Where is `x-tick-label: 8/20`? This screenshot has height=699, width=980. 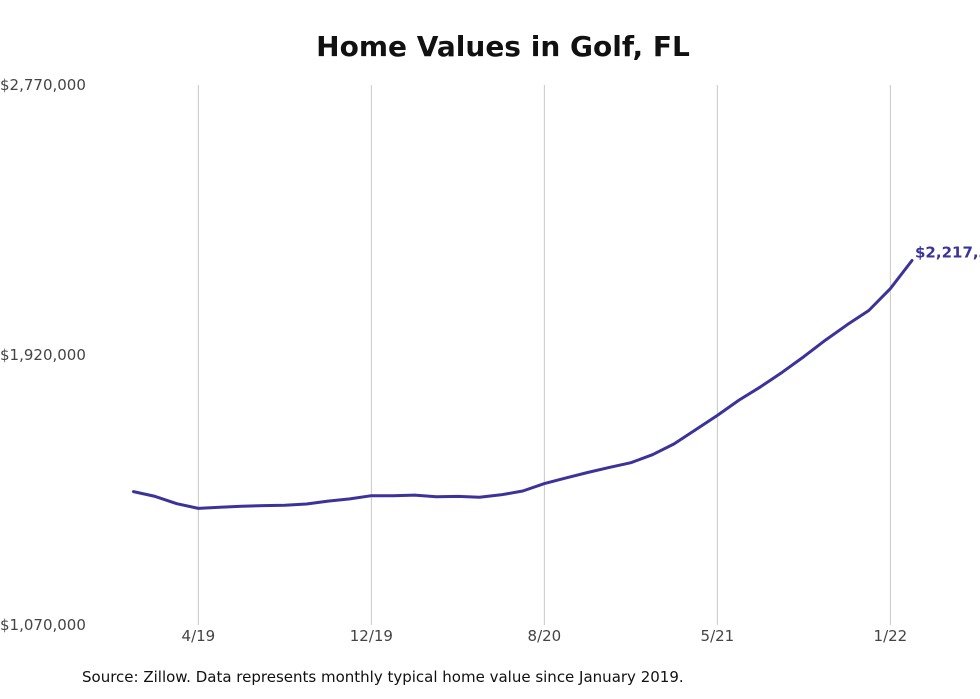
x-tick-label: 8/20 is located at coordinates (545, 636).